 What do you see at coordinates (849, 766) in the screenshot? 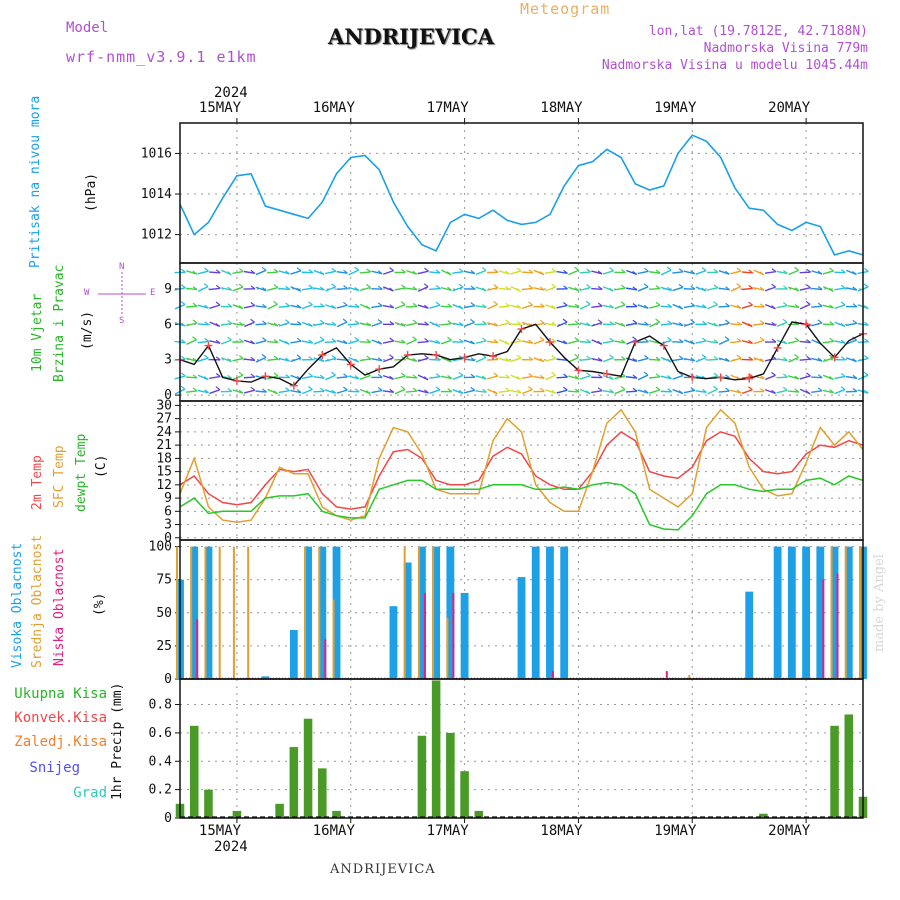
I see `precip-bar` at bounding box center [849, 766].